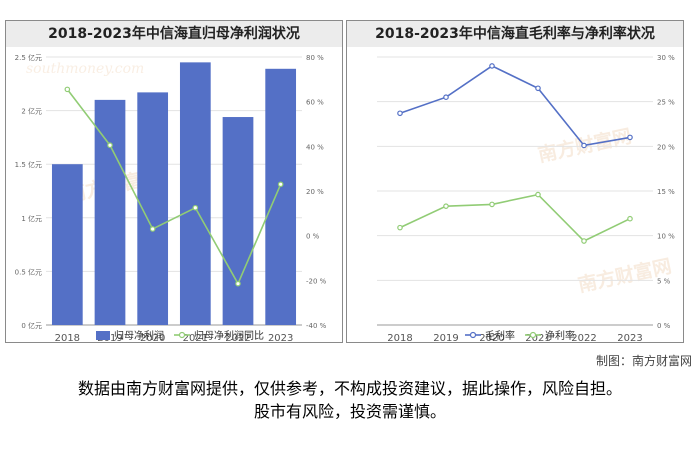  I want to click on y-left-tick-label: 2 亿元, so click(31, 111).